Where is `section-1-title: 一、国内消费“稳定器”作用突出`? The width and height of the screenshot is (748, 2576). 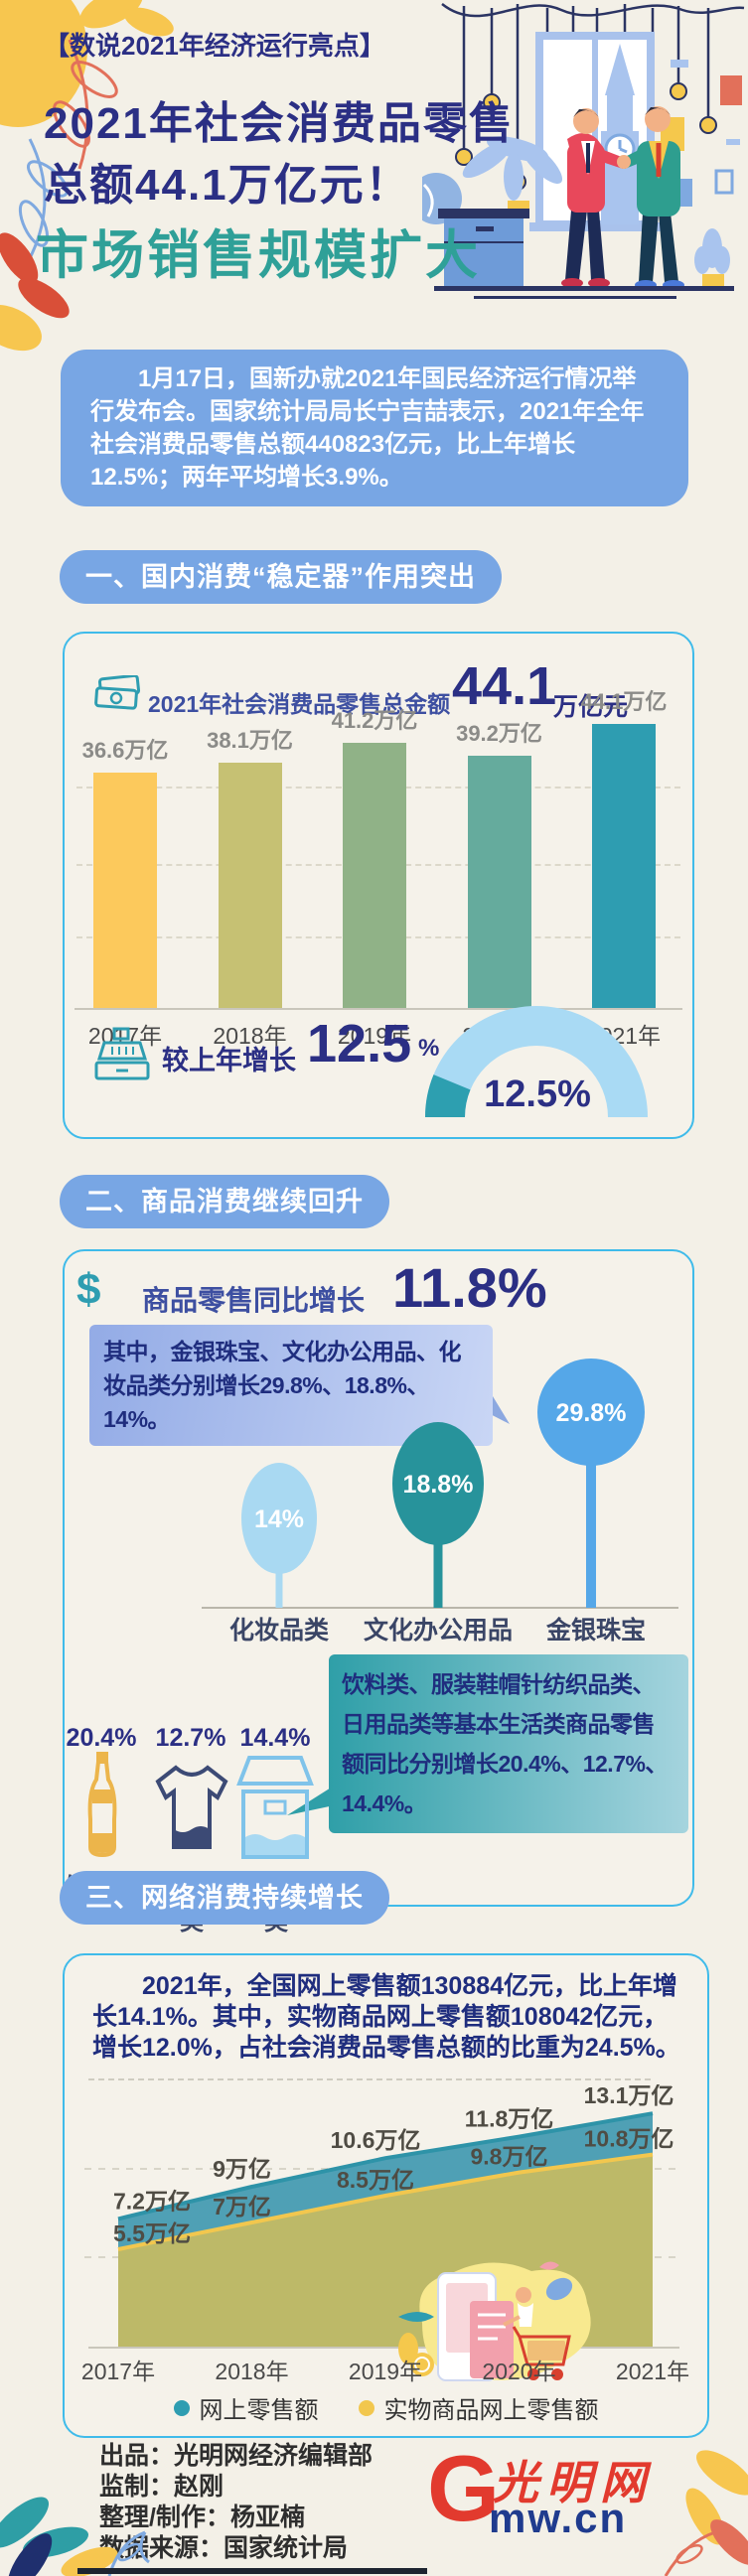 section-1-title: 一、国内消费“稳定器”作用突出 is located at coordinates (281, 577).